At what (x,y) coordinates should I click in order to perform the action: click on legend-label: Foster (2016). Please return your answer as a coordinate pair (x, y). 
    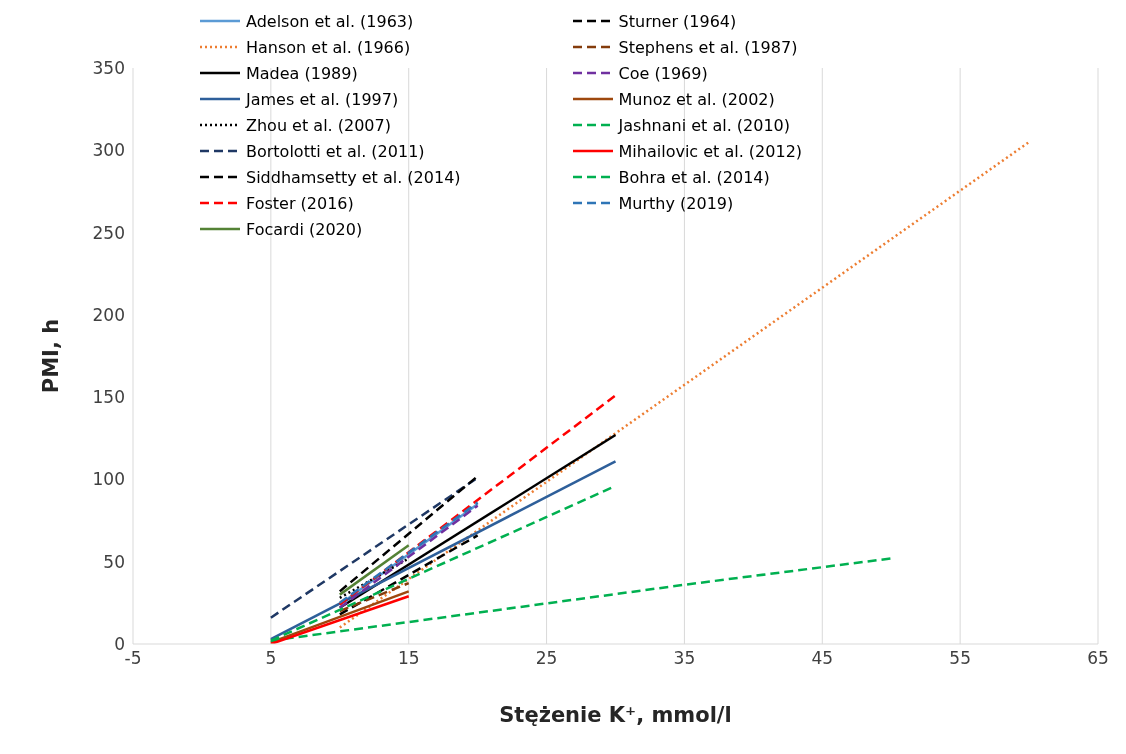
    Looking at the image, I should click on (300, 203).